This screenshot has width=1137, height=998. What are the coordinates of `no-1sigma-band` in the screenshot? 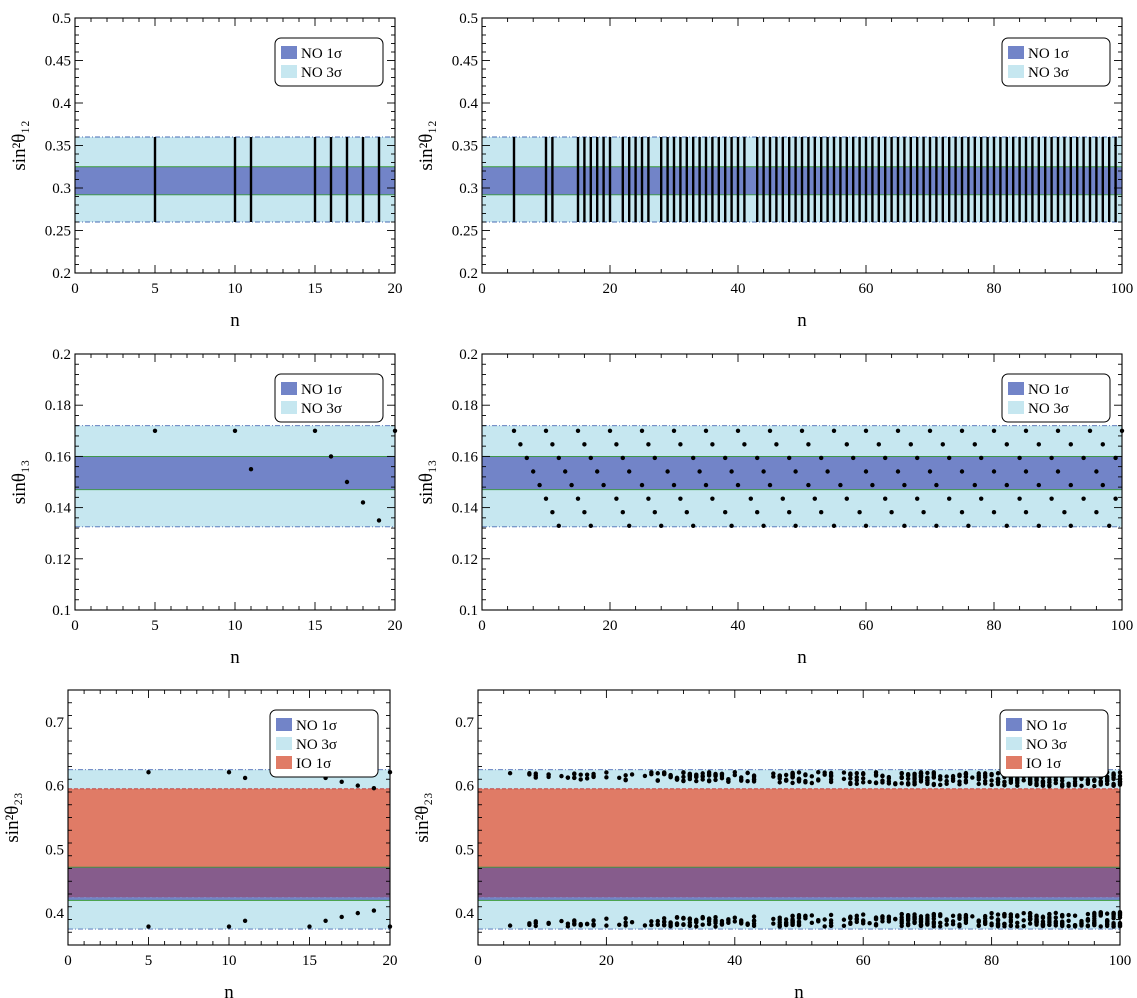 It's located at (802, 473).